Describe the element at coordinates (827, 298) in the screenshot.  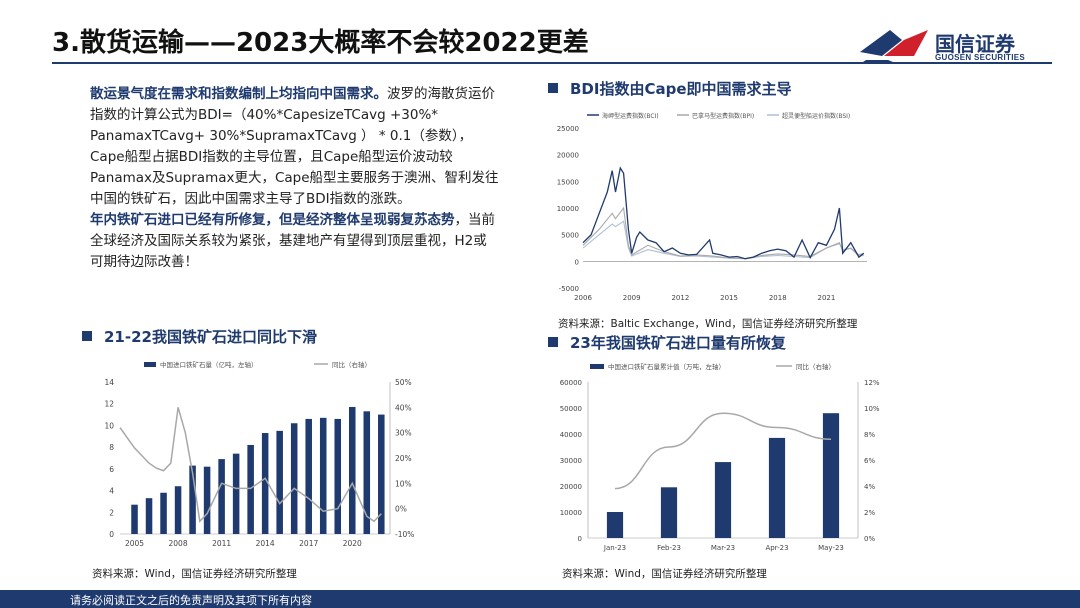
I see `x-tick-label: 2021` at that location.